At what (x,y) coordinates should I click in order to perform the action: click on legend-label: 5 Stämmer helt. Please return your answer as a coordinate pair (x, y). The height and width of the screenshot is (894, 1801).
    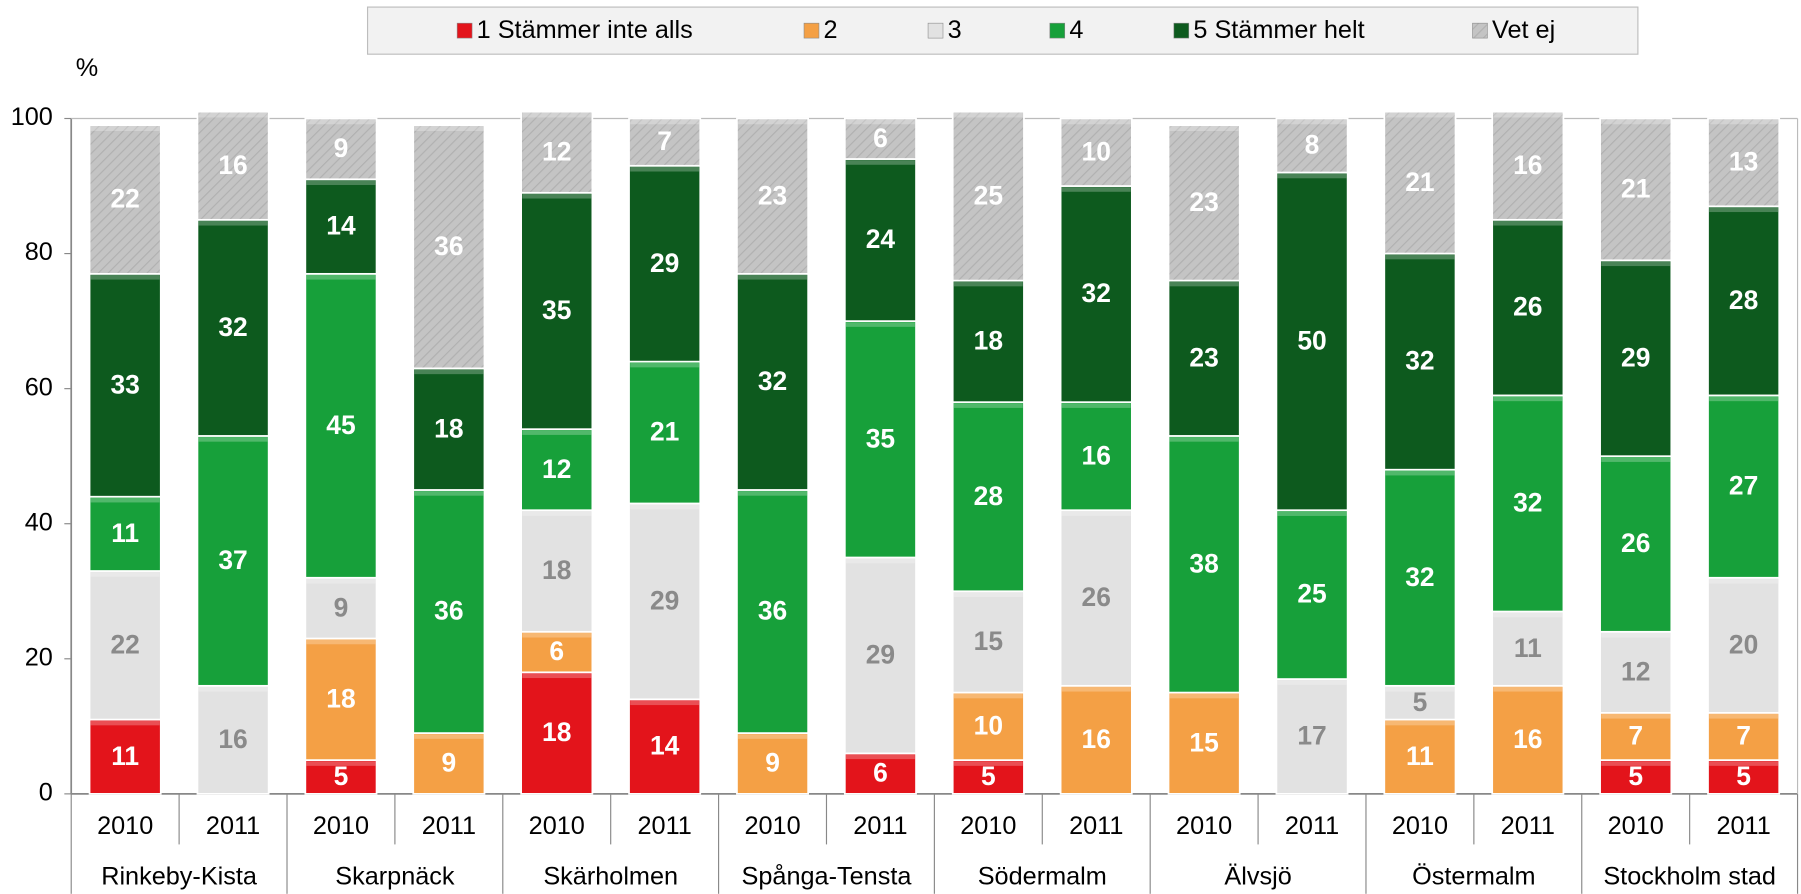
    Looking at the image, I should click on (1278, 30).